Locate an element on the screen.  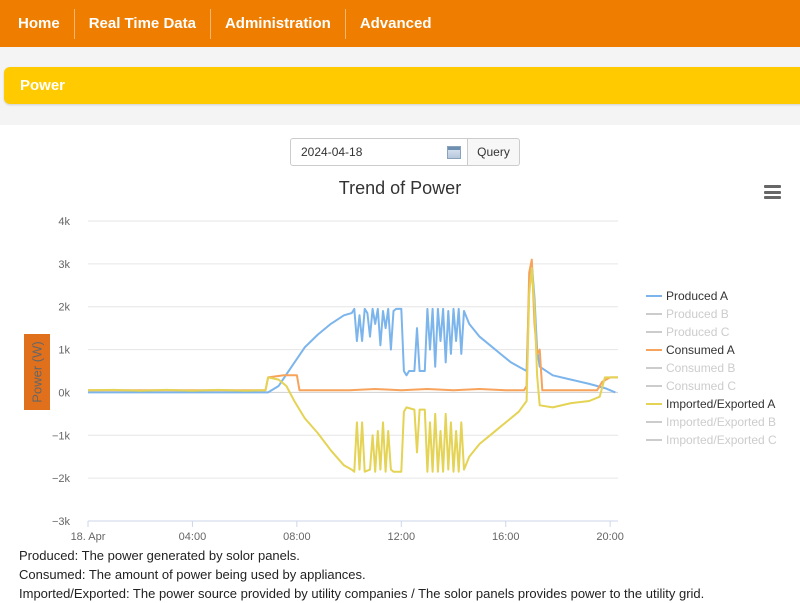
x-tick-label: 20:00 is located at coordinates (610, 537).